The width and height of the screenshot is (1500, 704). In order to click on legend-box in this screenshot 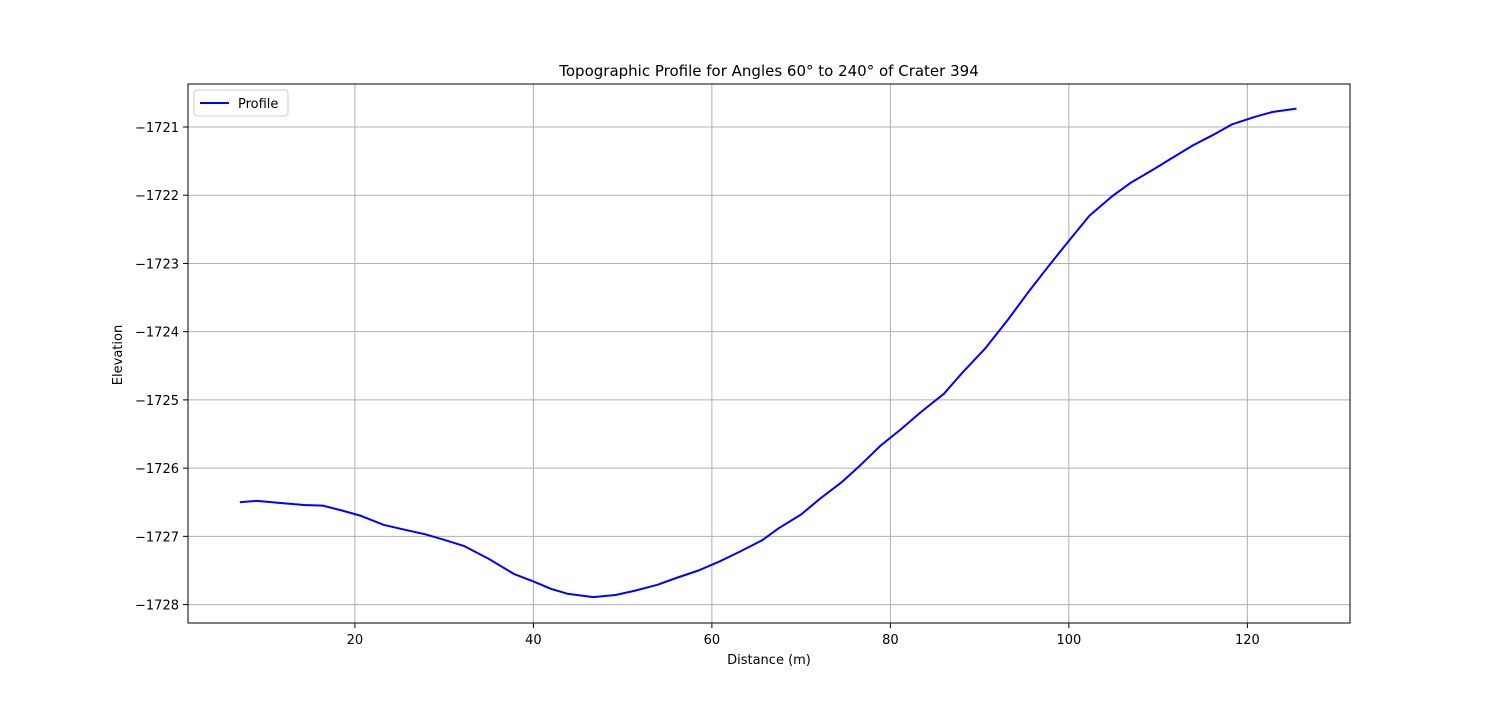, I will do `click(241, 103)`.